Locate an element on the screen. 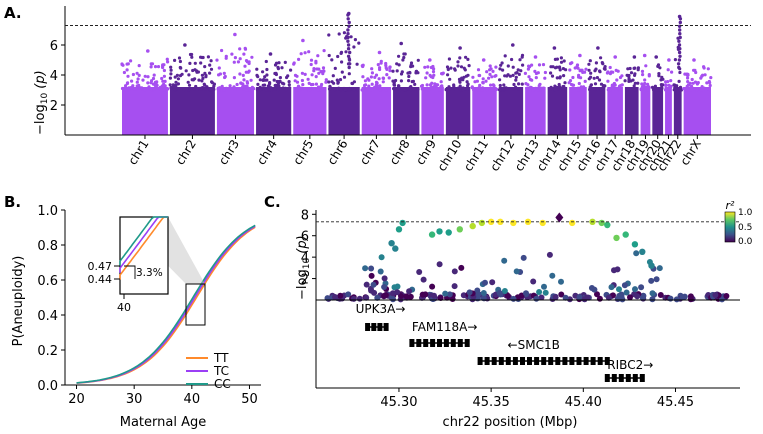 The width and height of the screenshot is (763, 434). xtick-label: 20 is located at coordinates (76, 399).